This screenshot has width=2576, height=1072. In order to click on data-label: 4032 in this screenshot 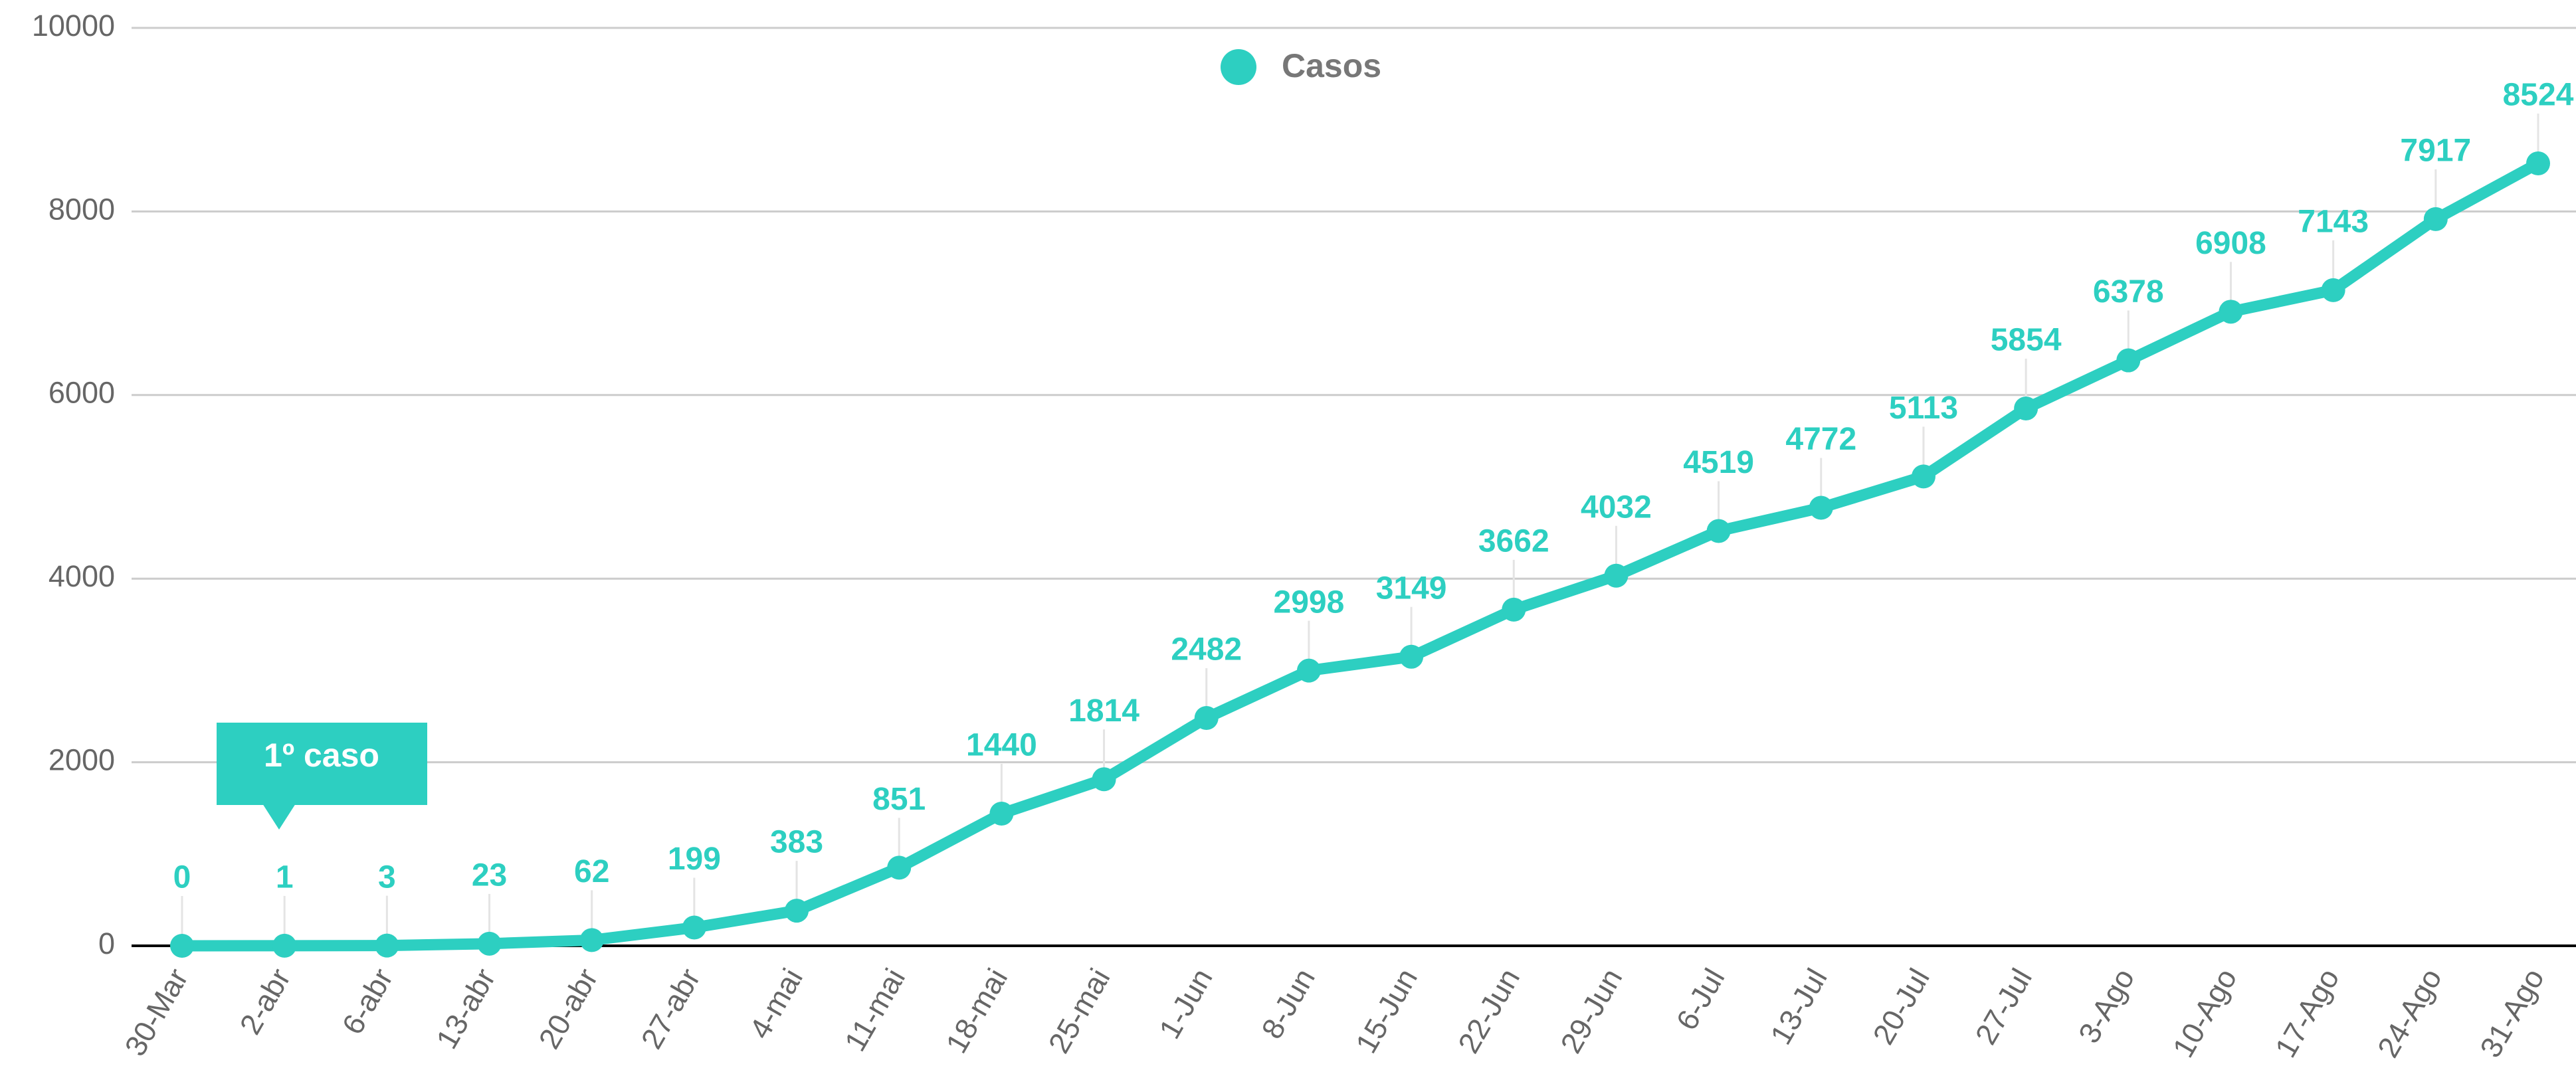, I will do `click(1617, 508)`.